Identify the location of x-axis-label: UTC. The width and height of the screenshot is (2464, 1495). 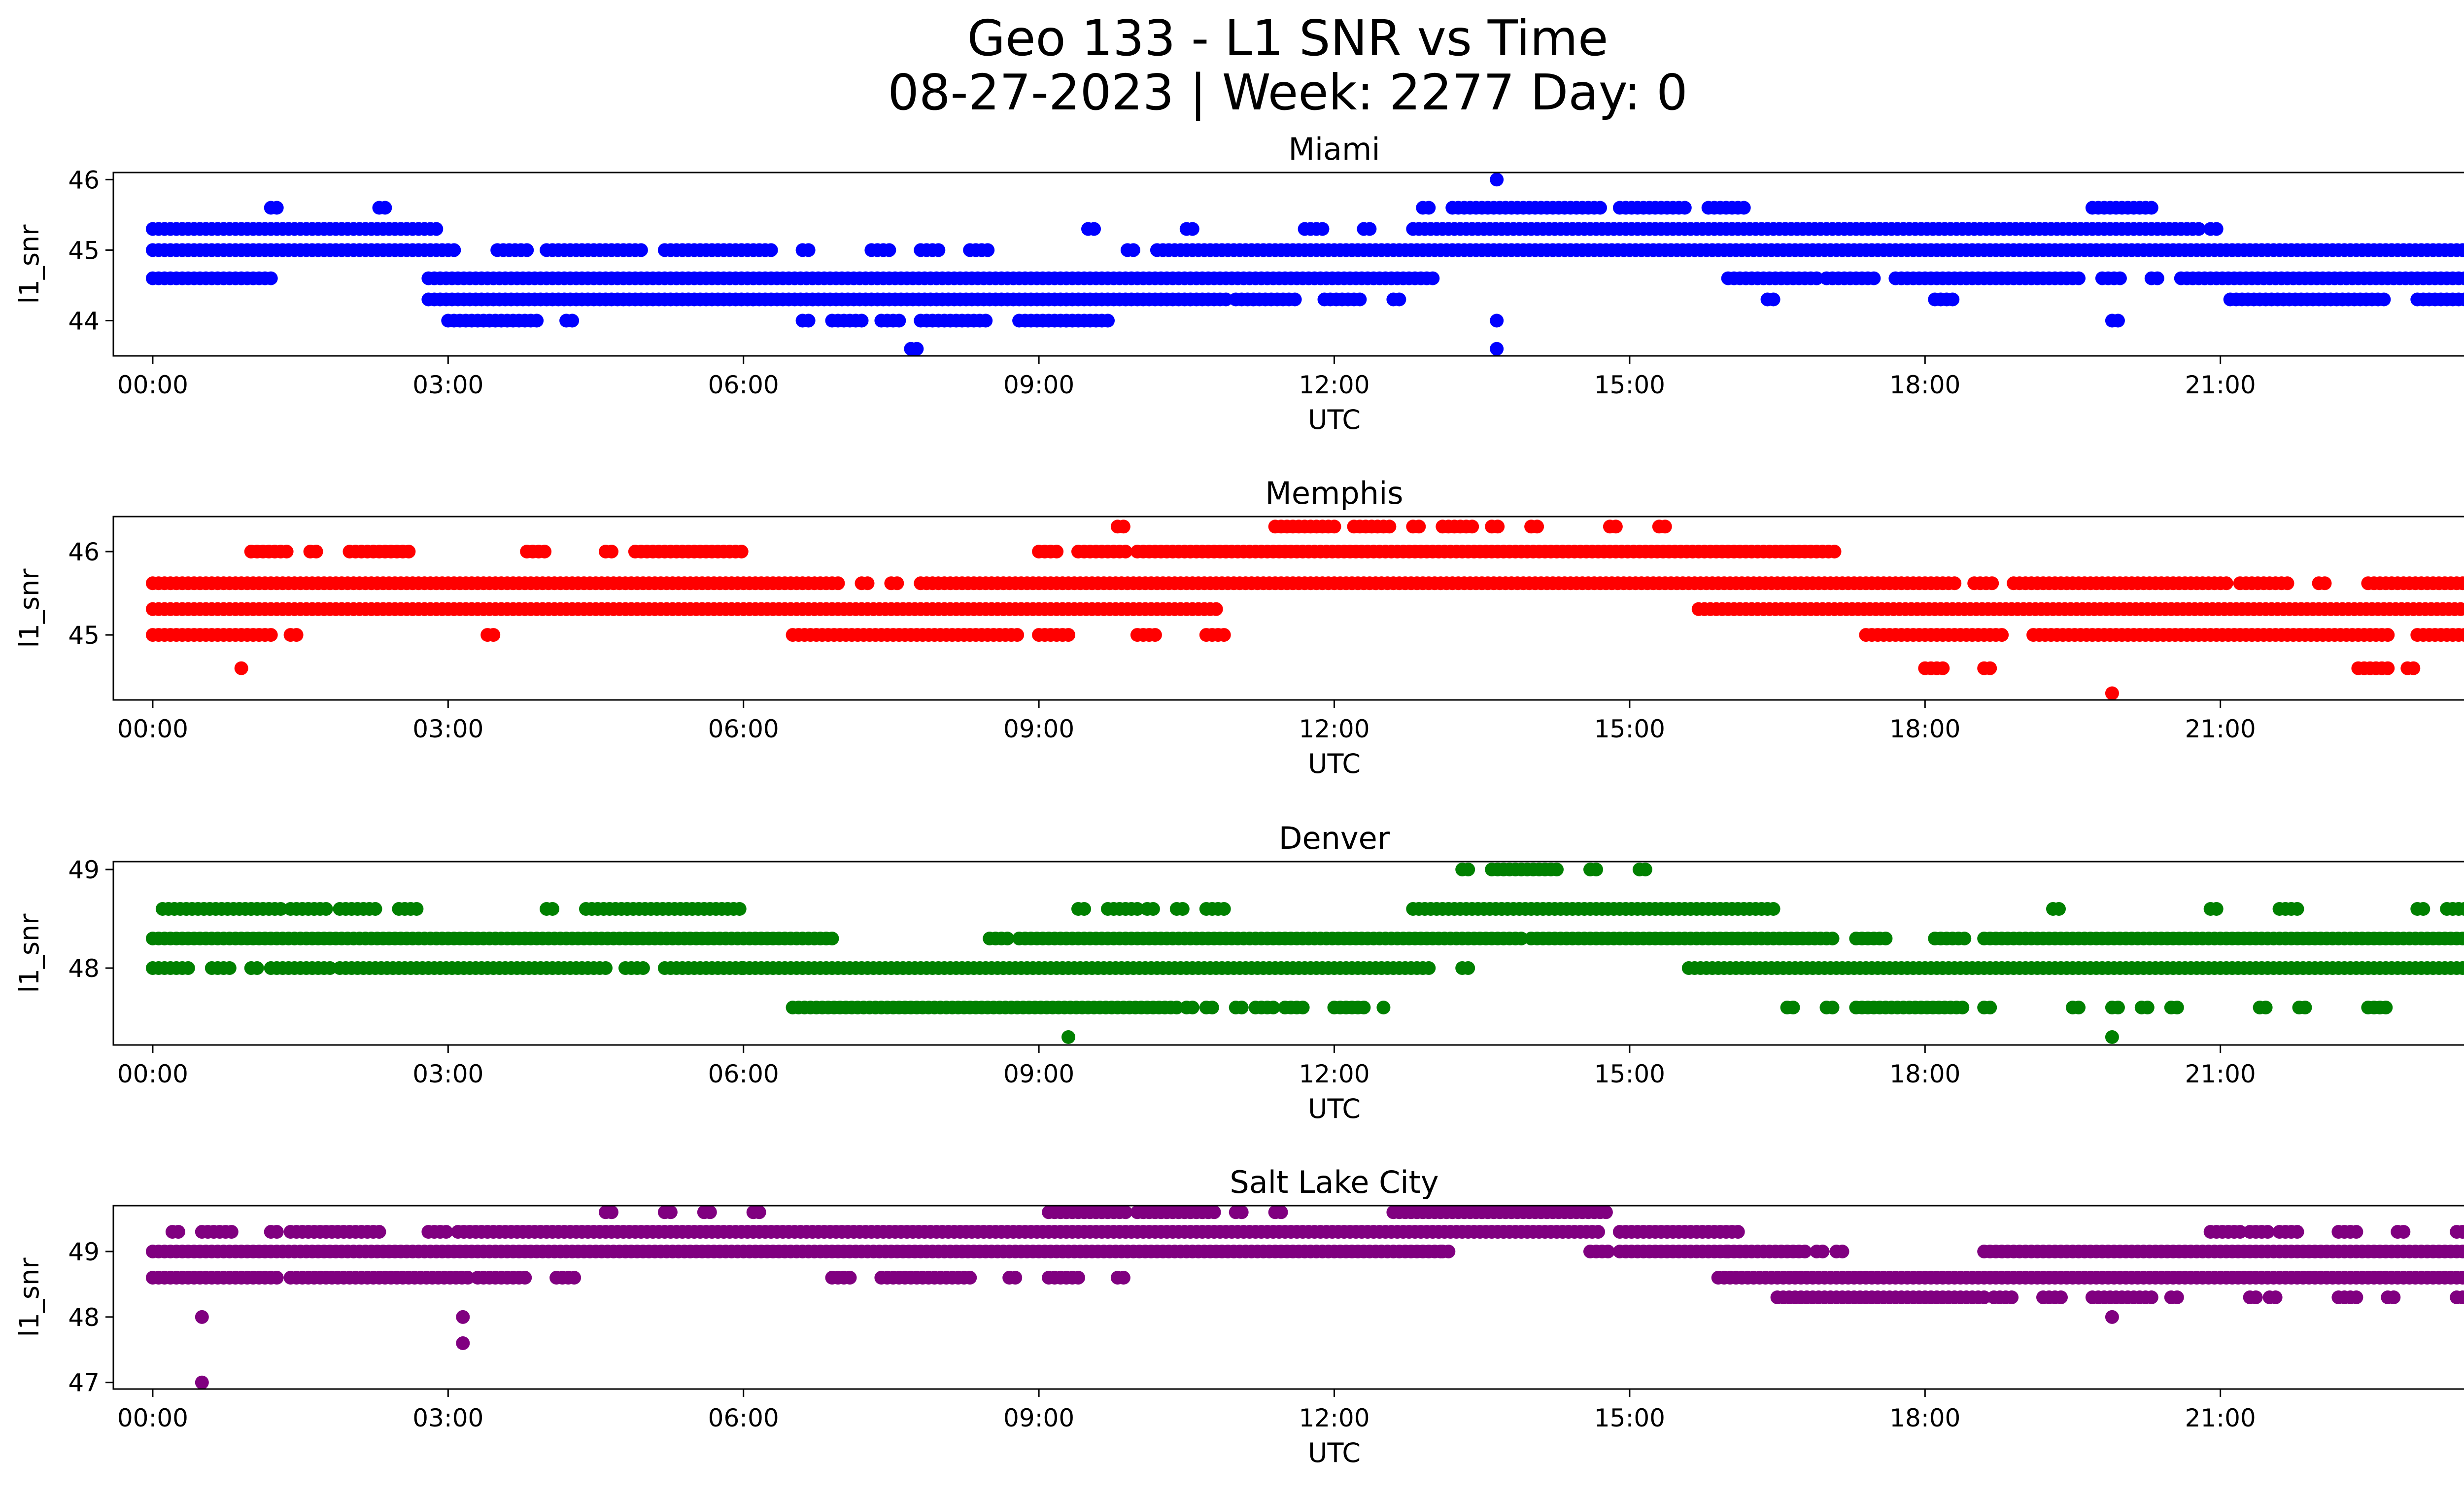
(1334, 1452).